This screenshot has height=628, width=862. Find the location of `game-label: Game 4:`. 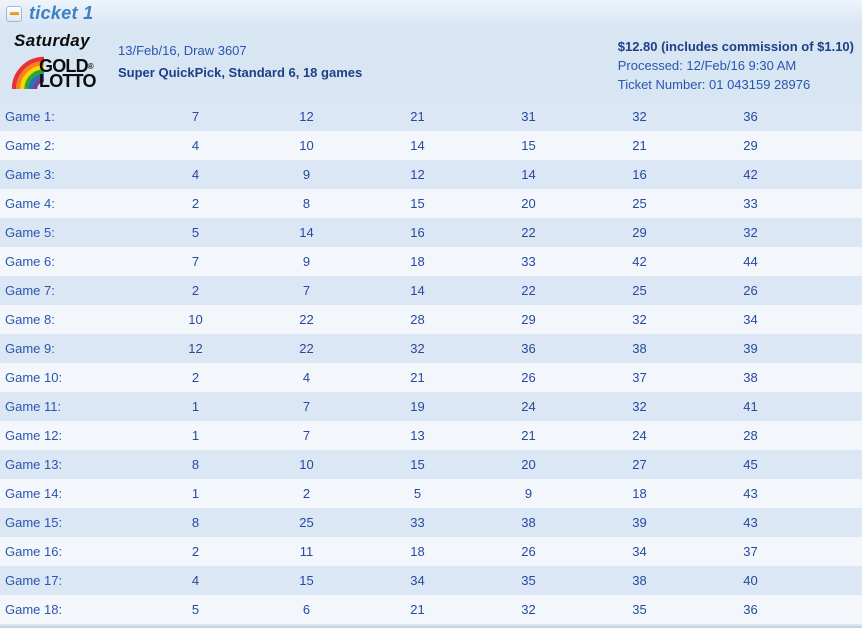

game-label: Game 4: is located at coordinates (30, 203).